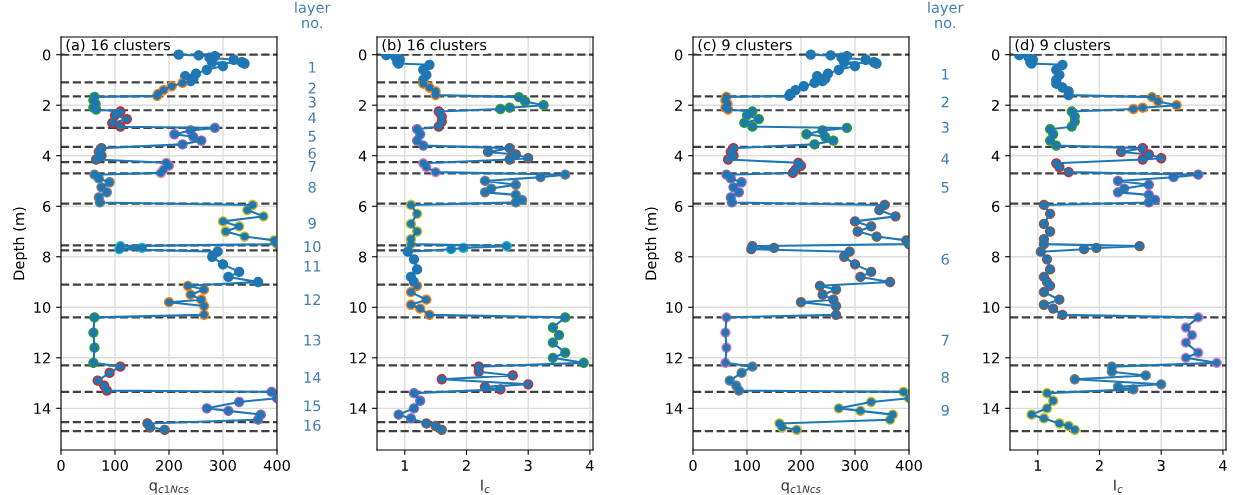  I want to click on text: 12, so click(312, 299).